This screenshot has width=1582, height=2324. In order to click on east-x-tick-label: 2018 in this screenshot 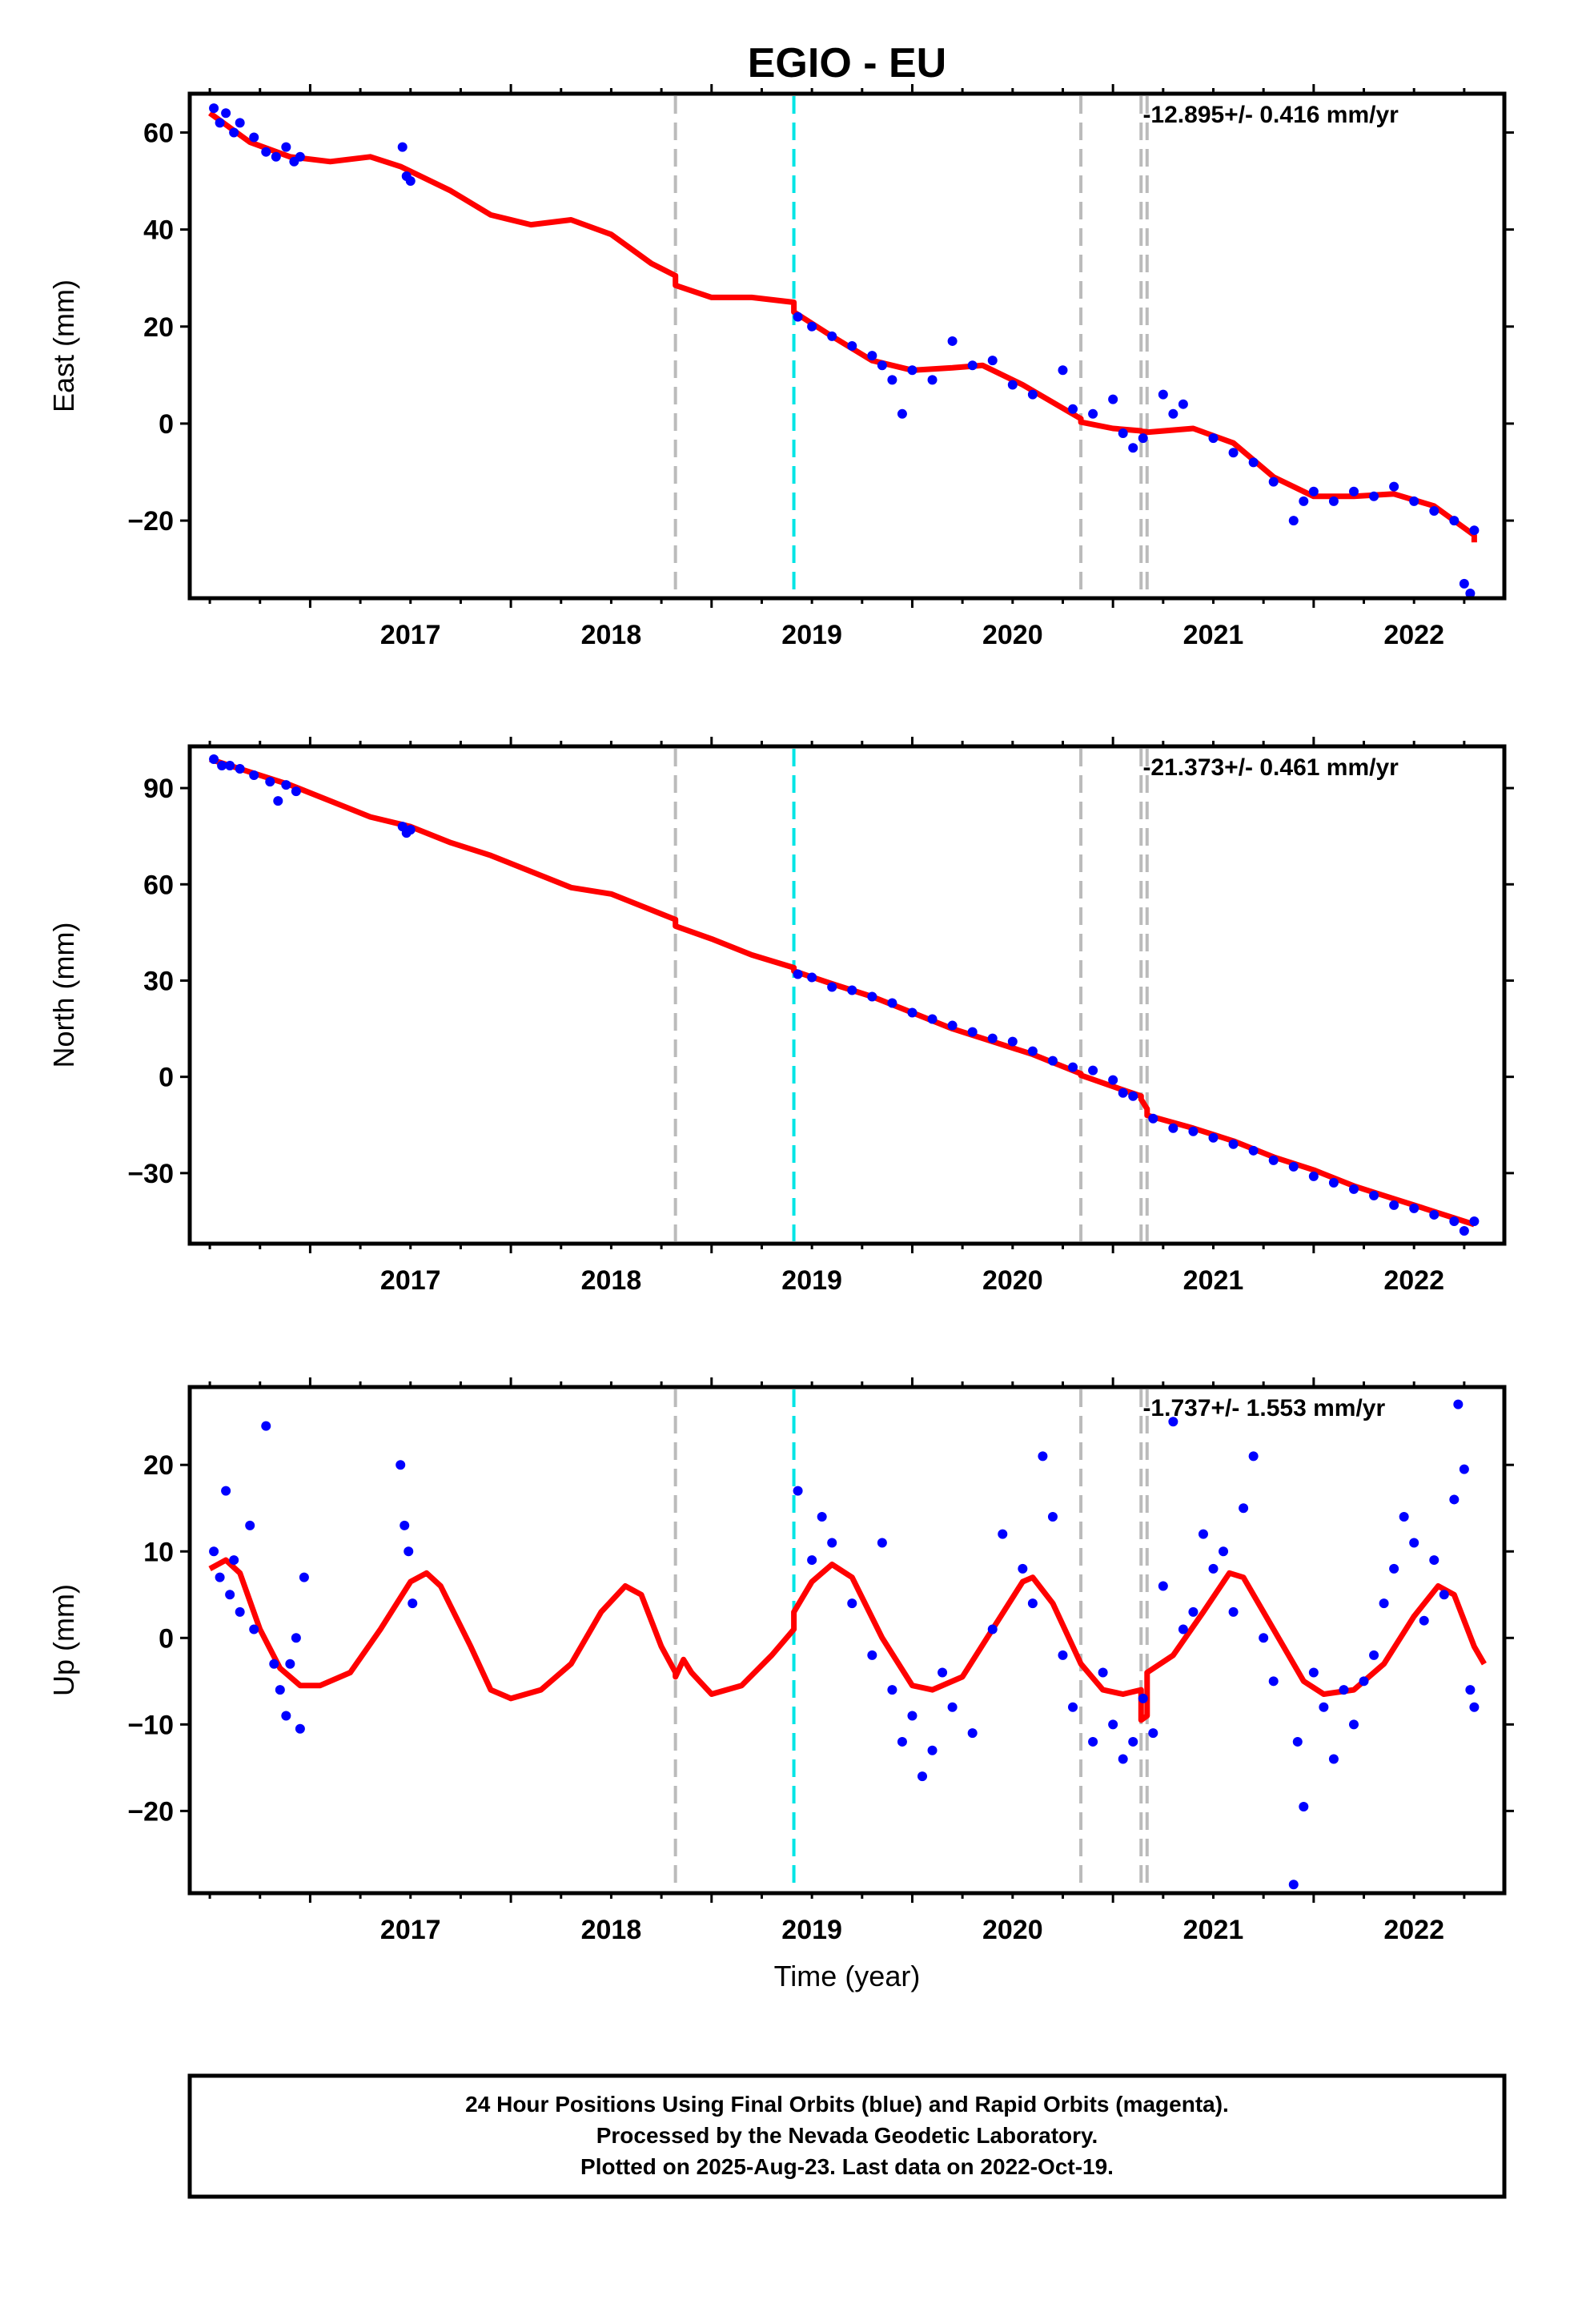, I will do `click(611, 635)`.